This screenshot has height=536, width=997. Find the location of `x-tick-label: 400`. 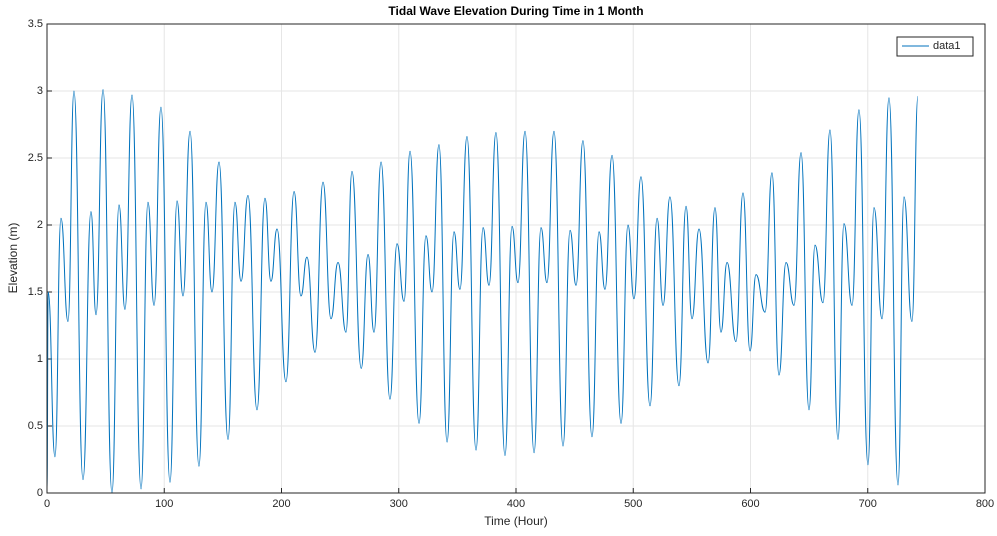

x-tick-label: 400 is located at coordinates (516, 504).